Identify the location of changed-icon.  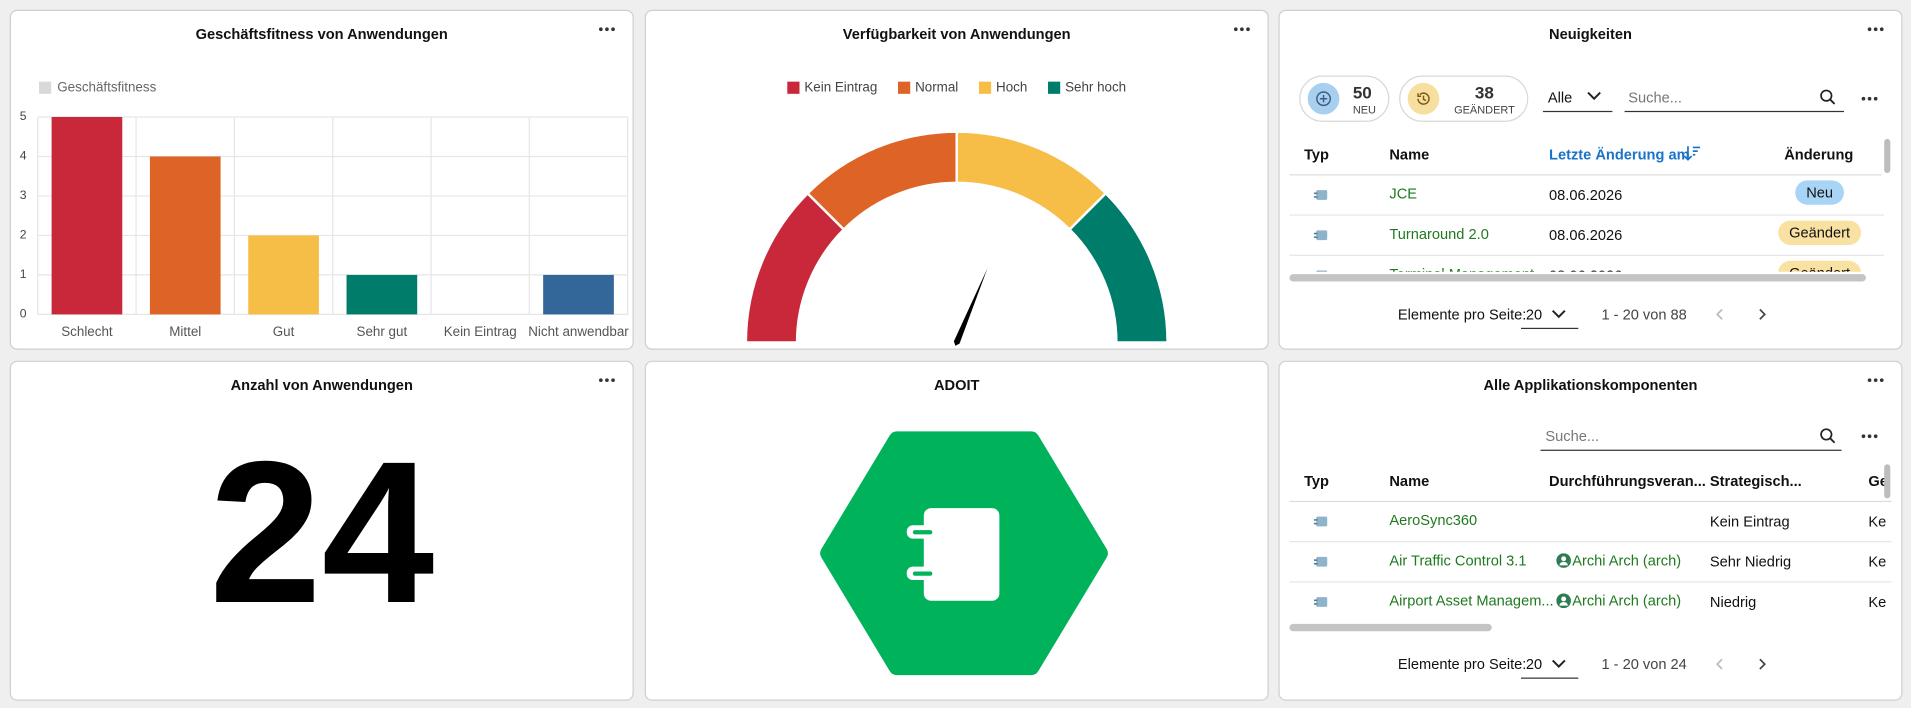
(1423, 98).